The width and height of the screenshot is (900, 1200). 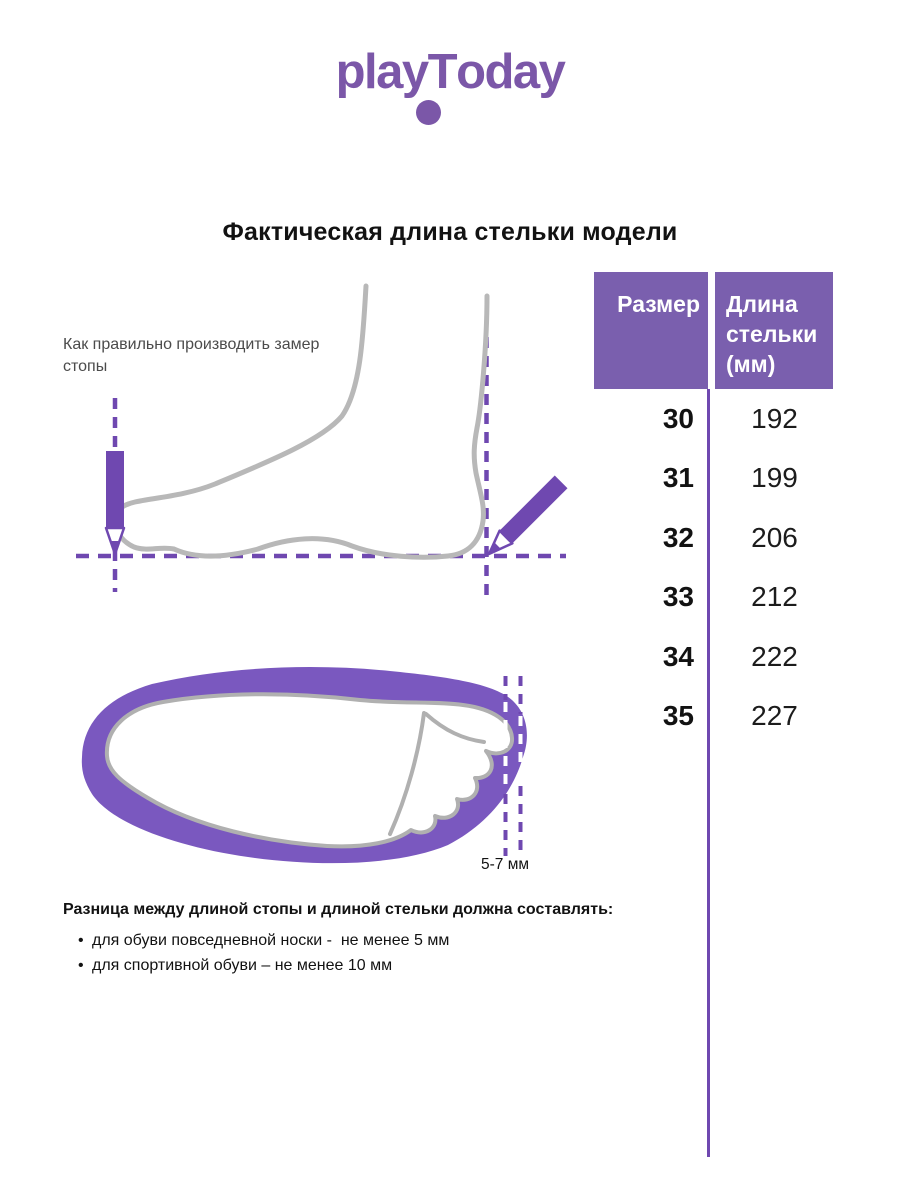 I want to click on size-cell: 30, so click(x=678, y=418).